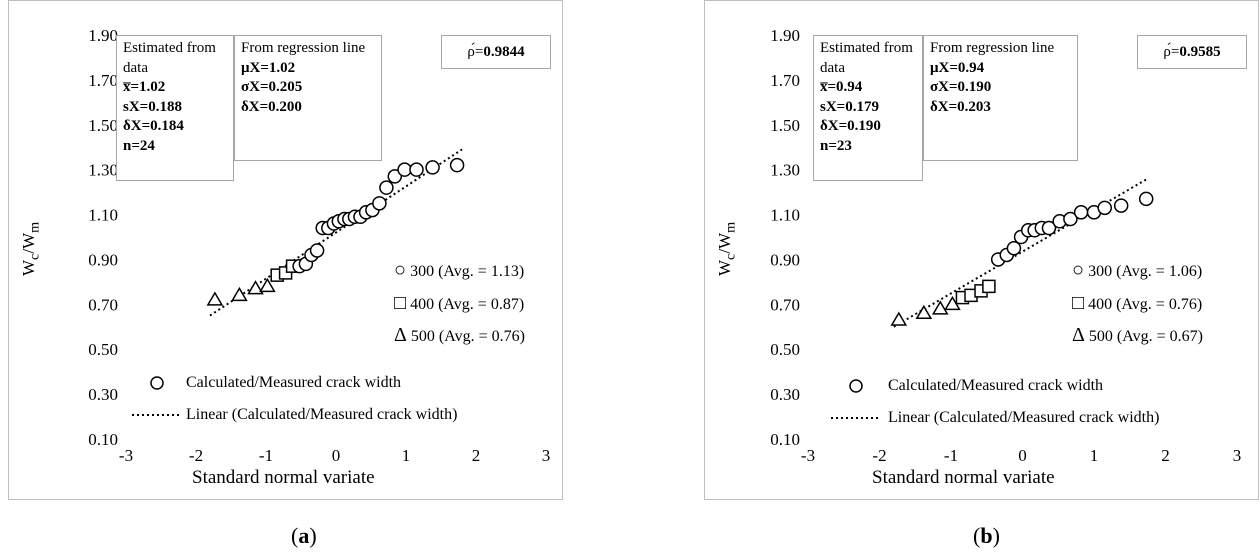 The width and height of the screenshot is (1260, 552). I want to click on rho-value: 0.9844, so click(504, 52).